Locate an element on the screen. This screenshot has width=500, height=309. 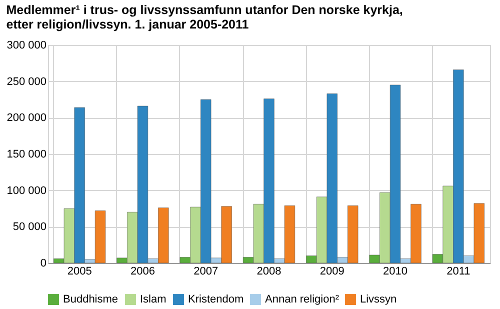
x-tick-label: 2006 is located at coordinates (142, 272).